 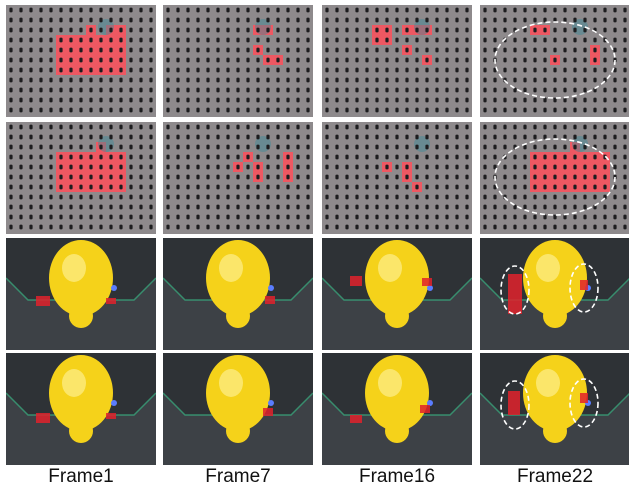 What do you see at coordinates (81, 476) in the screenshot?
I see `column-label-1: Frame1` at bounding box center [81, 476].